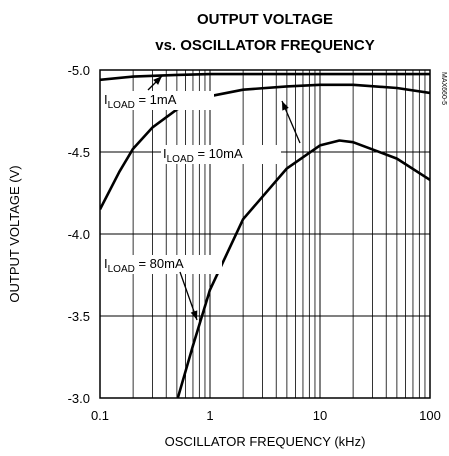 This screenshot has width=449, height=456. Describe the element at coordinates (79, 234) in the screenshot. I see `y-tick-label: -4.0` at that location.